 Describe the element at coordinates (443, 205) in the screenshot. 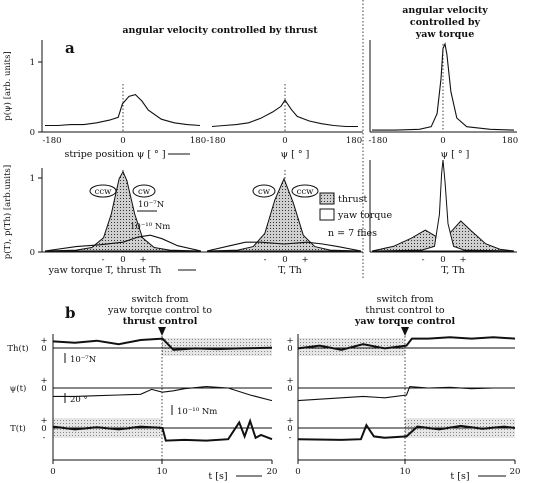

I see `torque-distribution3-area` at that location.